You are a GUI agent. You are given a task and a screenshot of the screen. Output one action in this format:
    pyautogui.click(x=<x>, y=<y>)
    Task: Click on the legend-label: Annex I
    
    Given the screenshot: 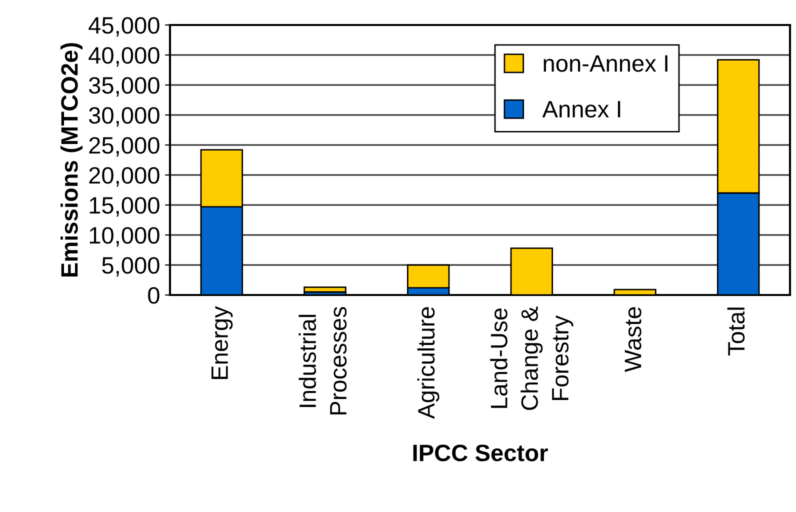 What is the action you would take?
    pyautogui.click(x=581, y=109)
    